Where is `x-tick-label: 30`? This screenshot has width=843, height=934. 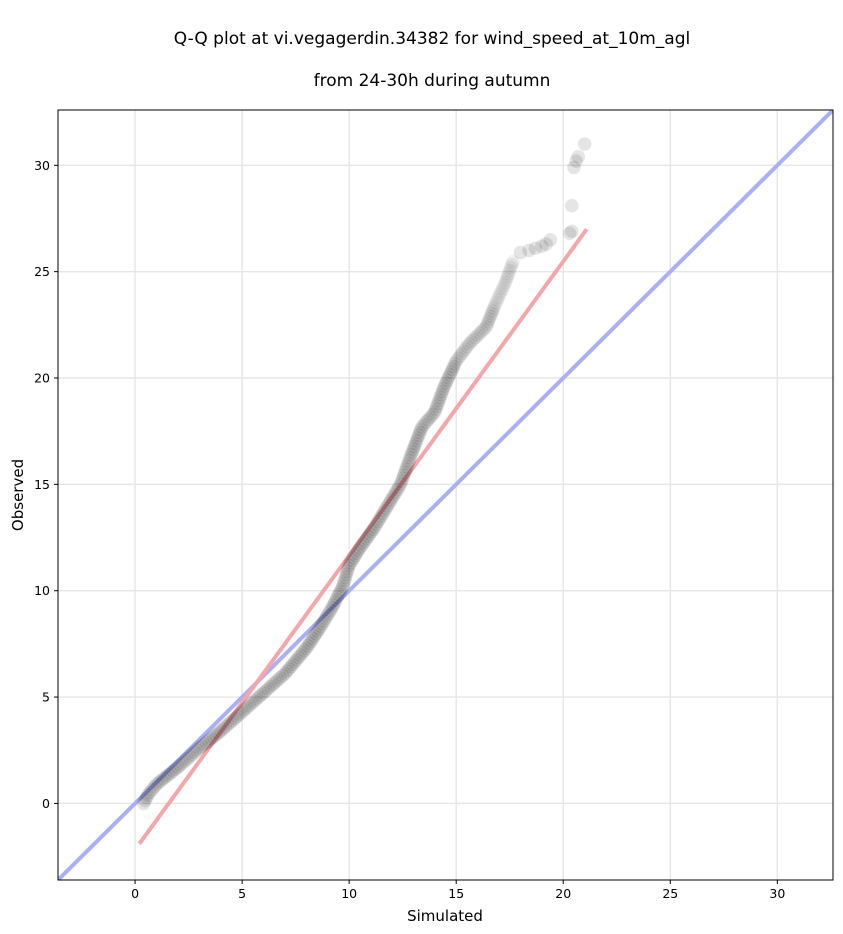
x-tick-label: 30 is located at coordinates (777, 893).